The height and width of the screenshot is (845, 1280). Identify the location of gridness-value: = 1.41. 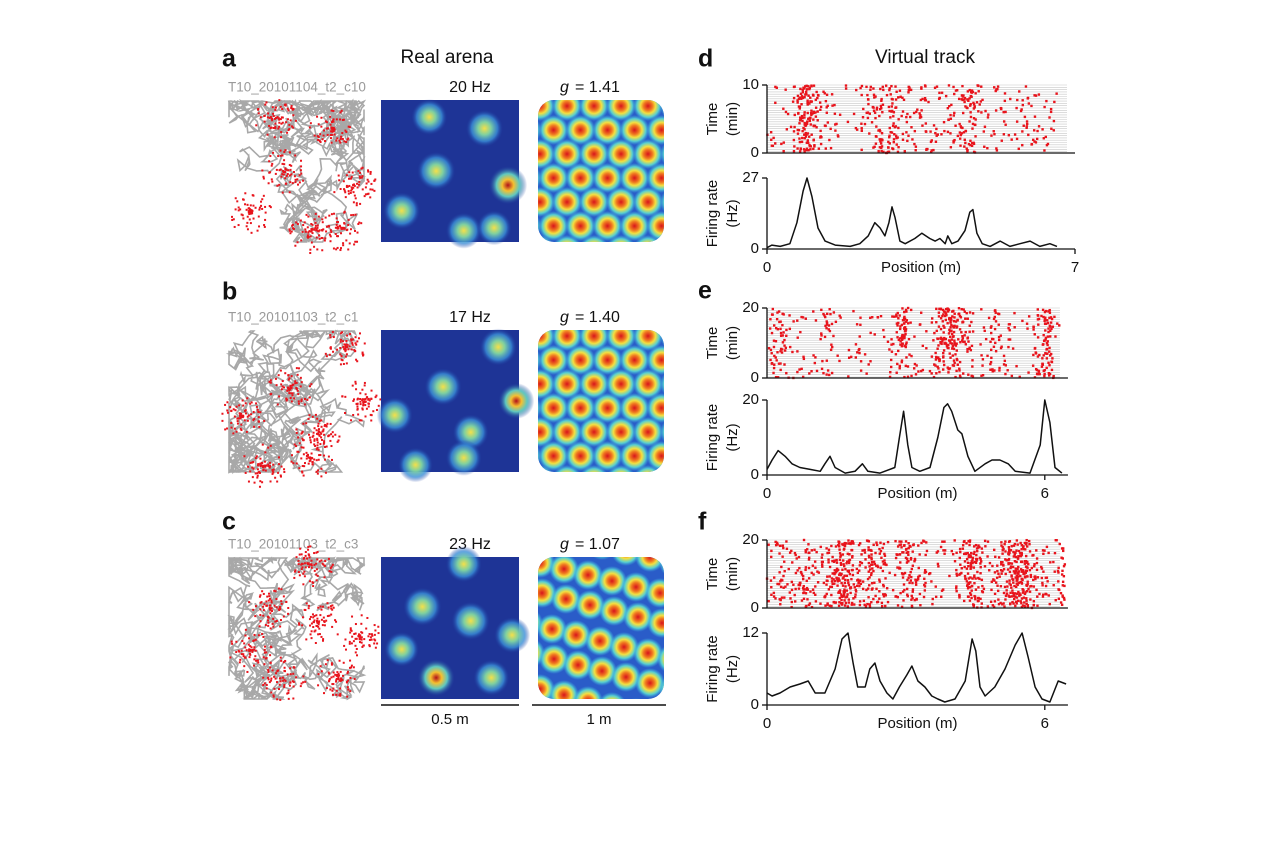
(597, 87).